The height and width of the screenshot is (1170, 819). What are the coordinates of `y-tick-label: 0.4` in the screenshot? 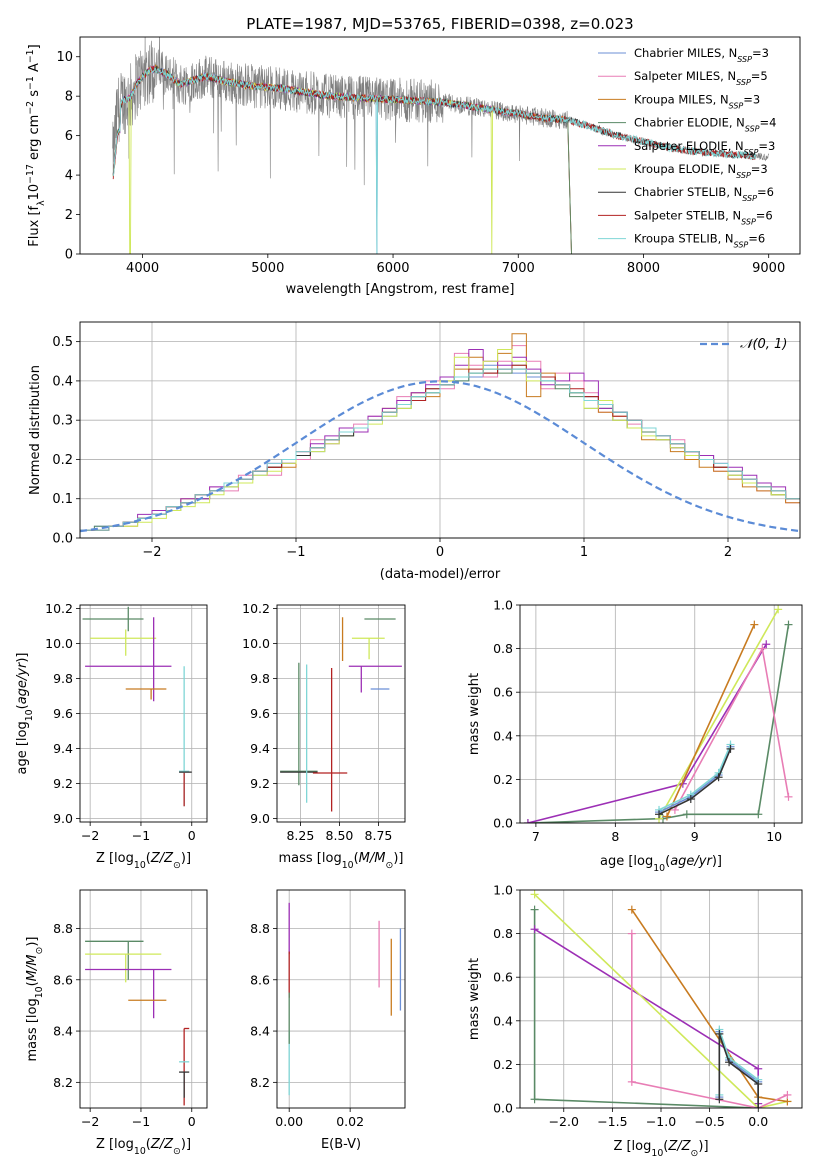 It's located at (503, 1020).